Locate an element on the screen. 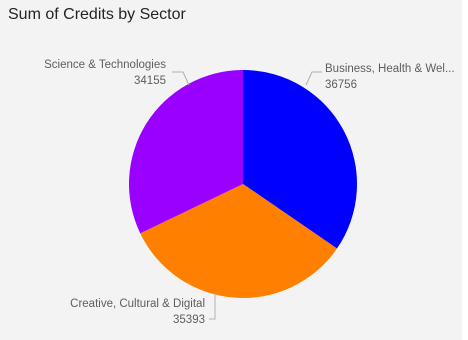  slice-value-2: 35393 is located at coordinates (189, 320).